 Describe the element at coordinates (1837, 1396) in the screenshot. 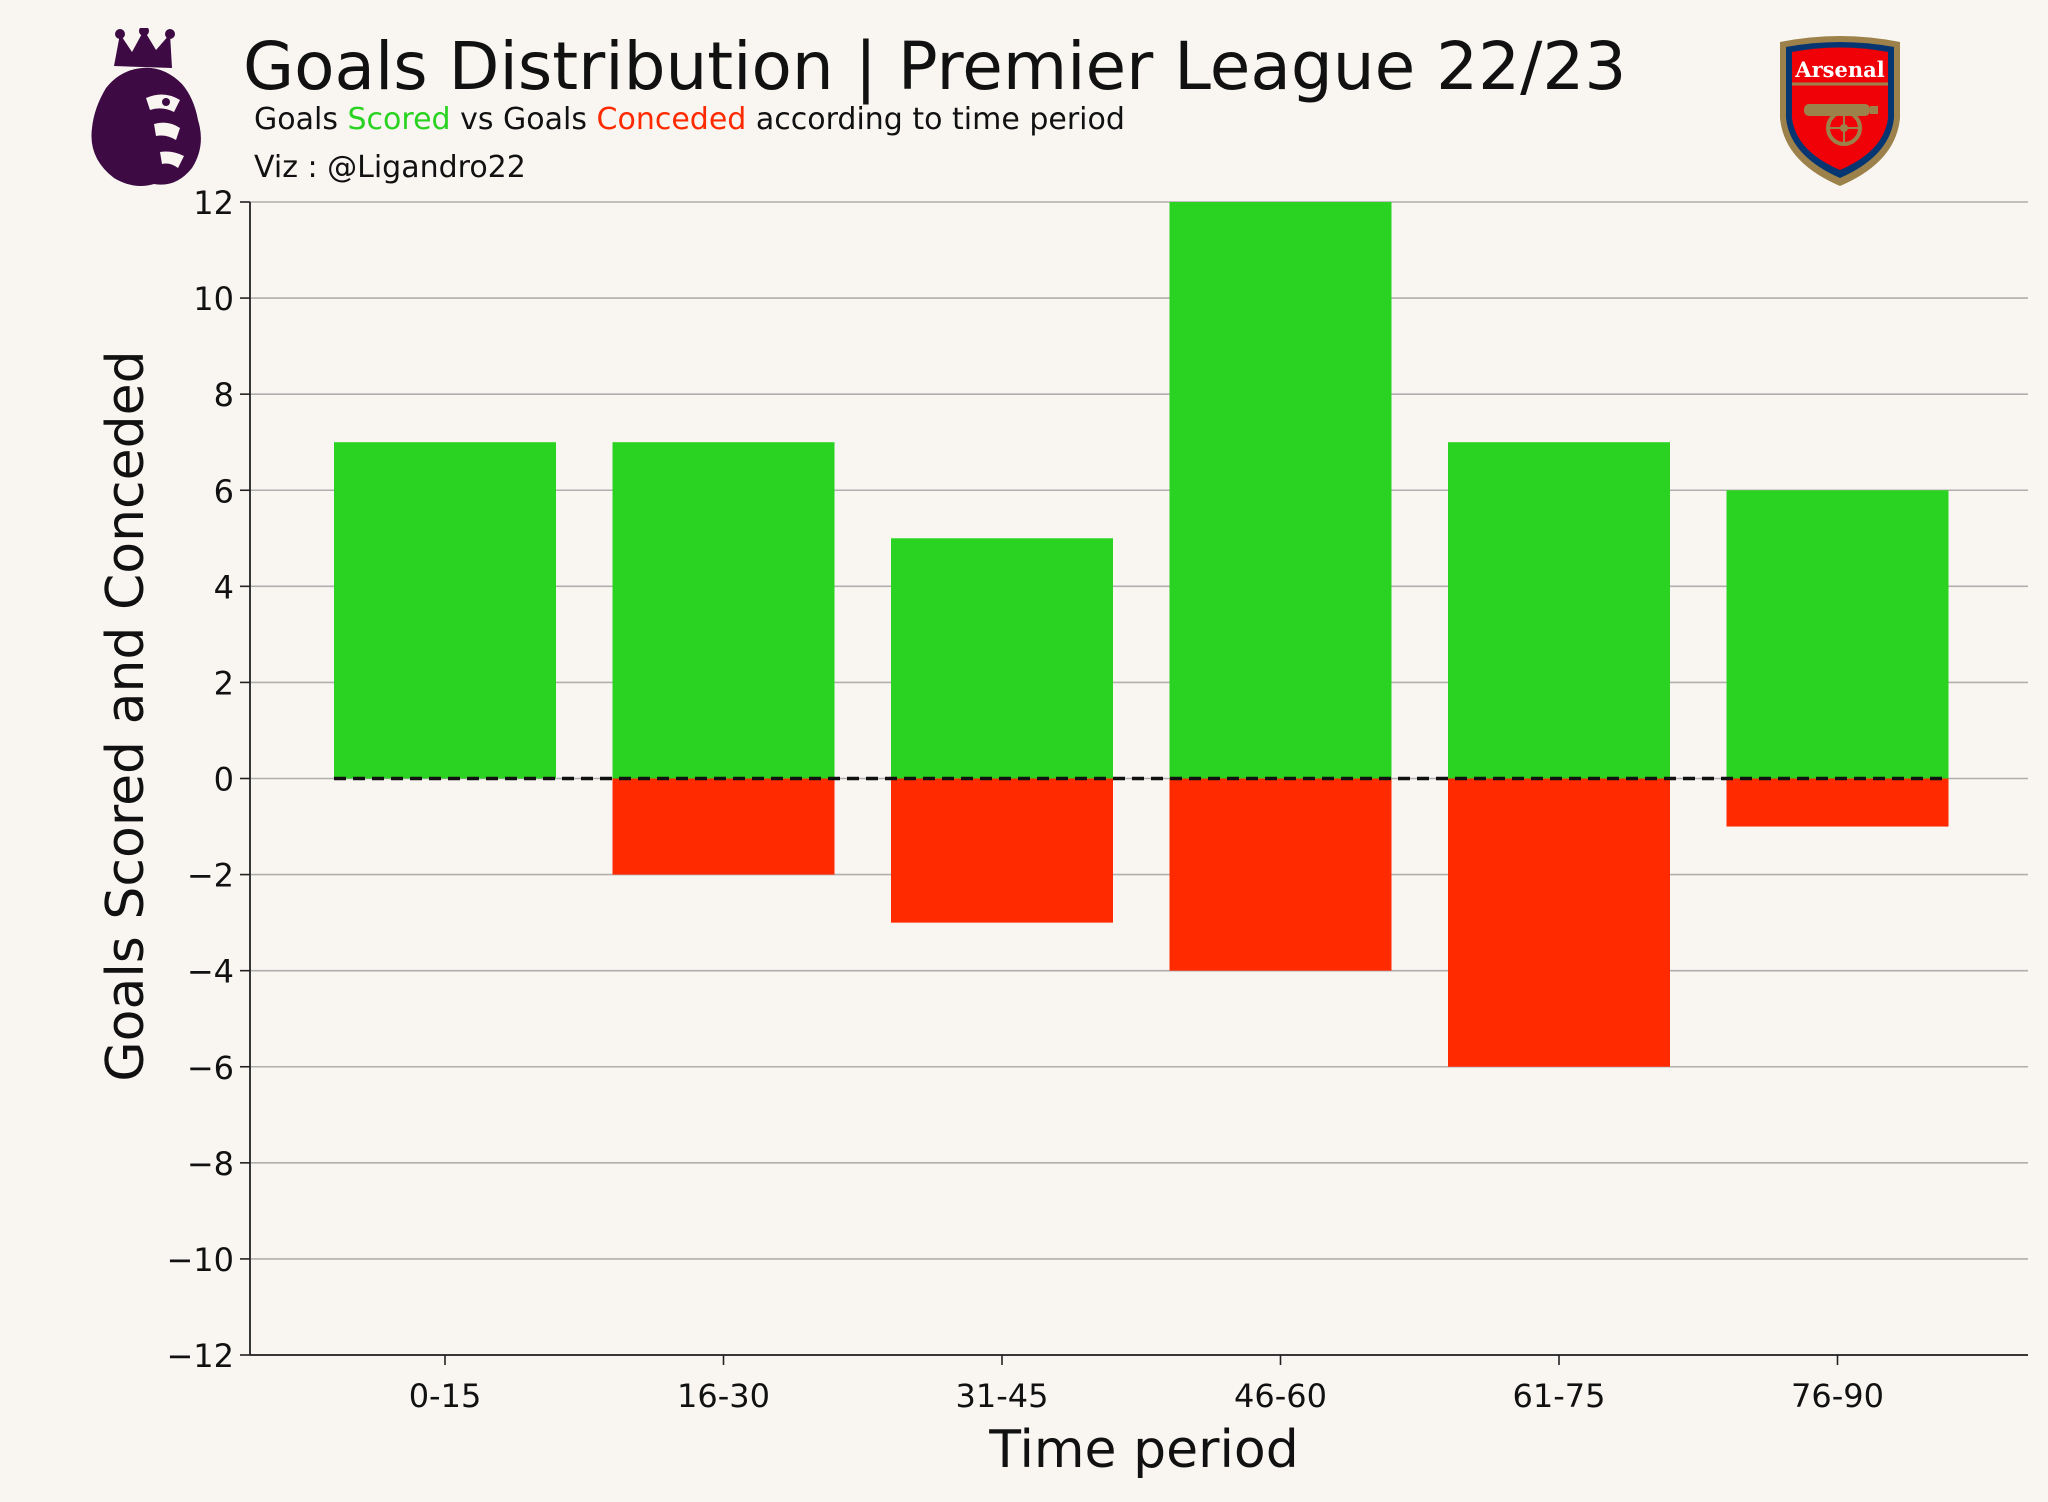

I see `x-tick-label: 76-90` at that location.